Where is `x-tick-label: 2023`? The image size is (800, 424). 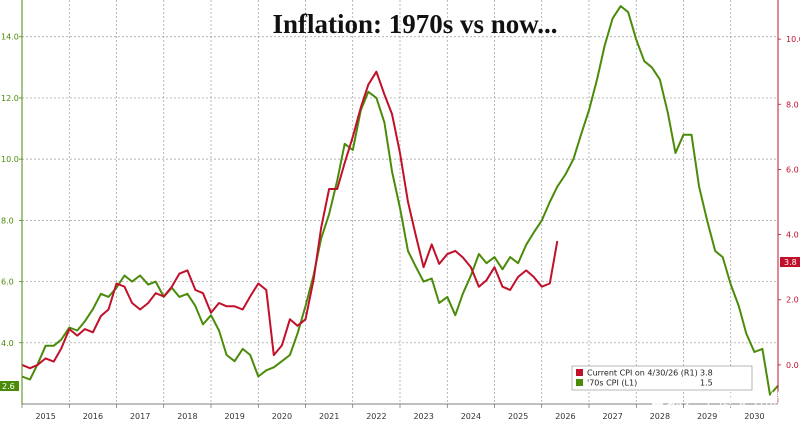 x-tick-label: 2023 is located at coordinates (423, 416).